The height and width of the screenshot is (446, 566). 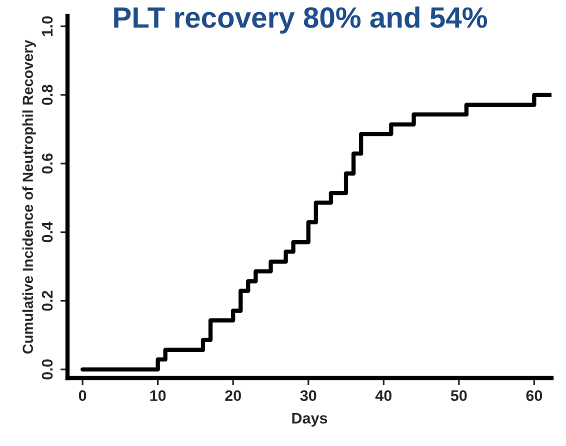 I want to click on y-tick-label: 0.0, so click(x=47, y=369).